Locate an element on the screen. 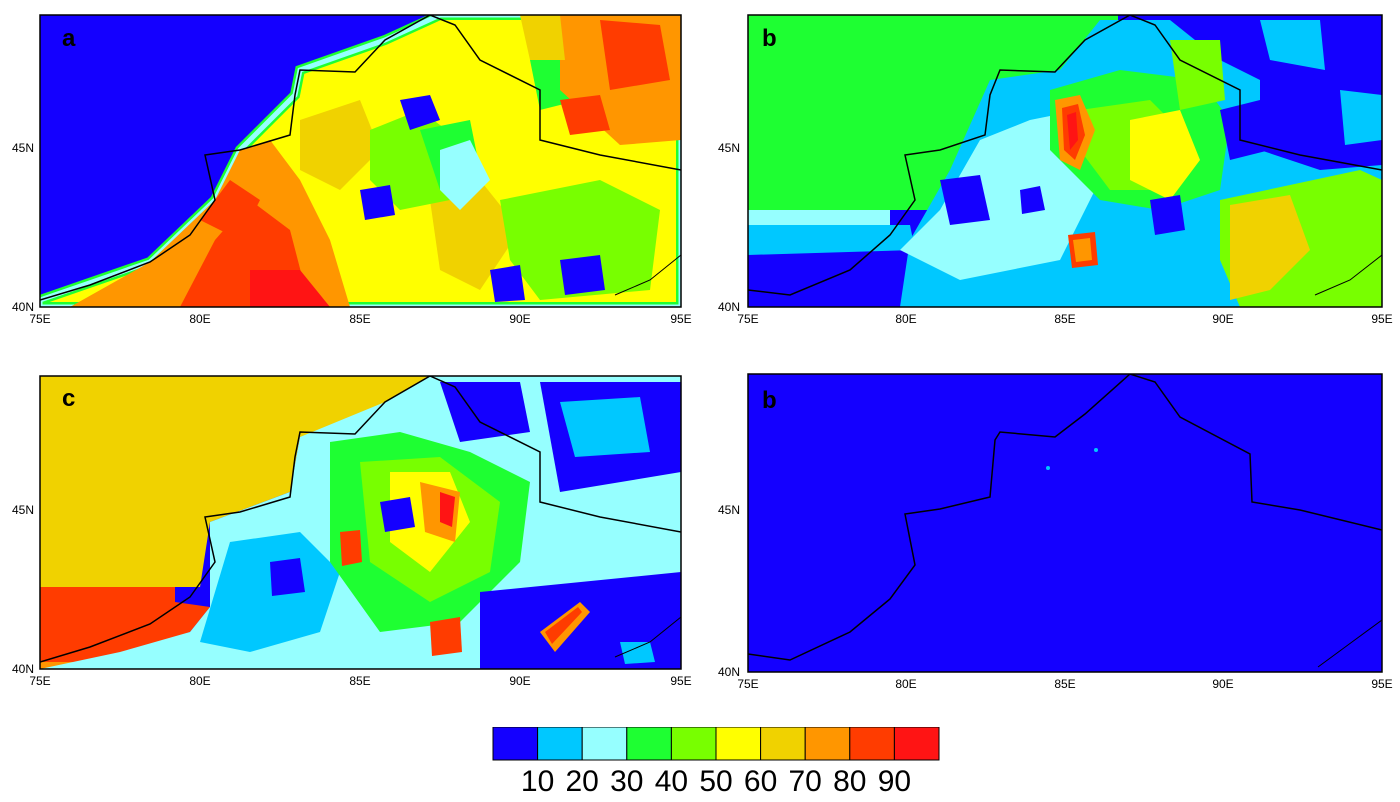 This screenshot has width=1400, height=802. colorbar: 10 20 30 40 50 60 70 80 90 is located at coordinates (722, 764).